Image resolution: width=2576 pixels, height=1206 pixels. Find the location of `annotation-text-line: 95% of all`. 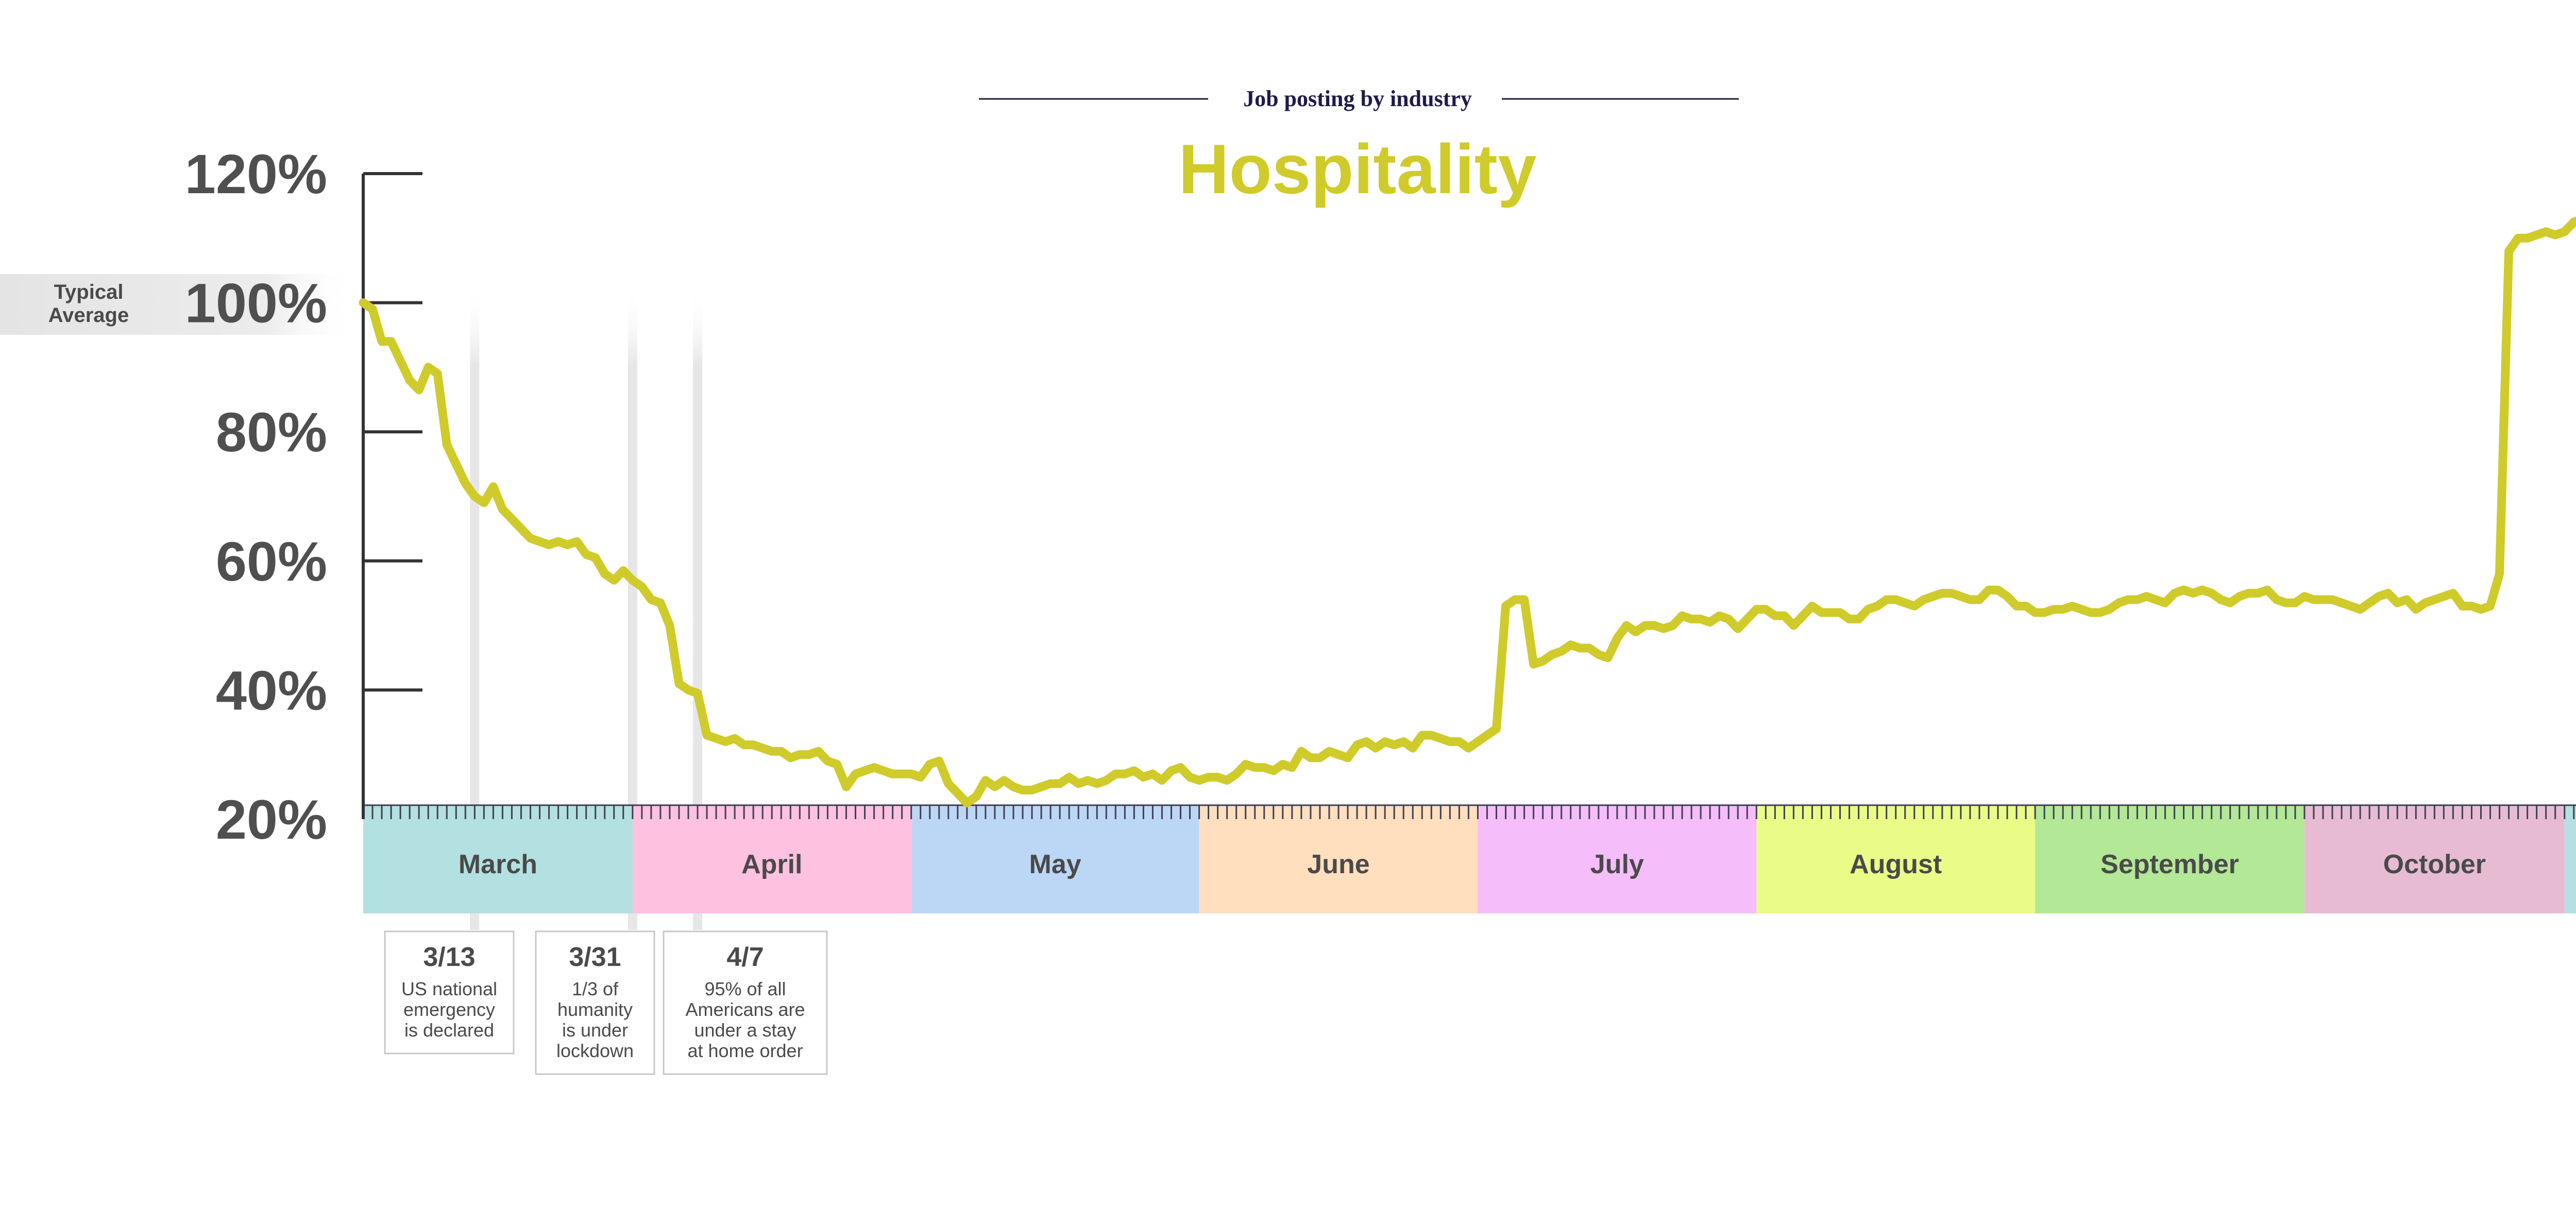

annotation-text-line: 95% of all is located at coordinates (745, 988).